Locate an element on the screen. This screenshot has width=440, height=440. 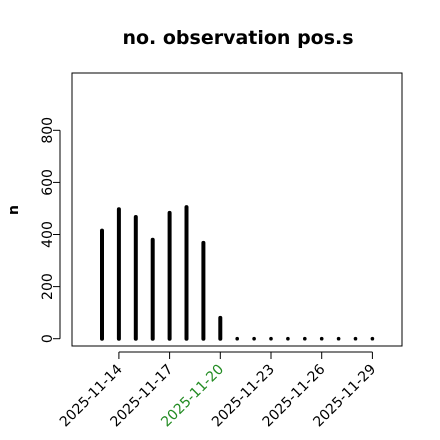
y-axis: 0 200 400 600 800 is located at coordinates (50, 230).